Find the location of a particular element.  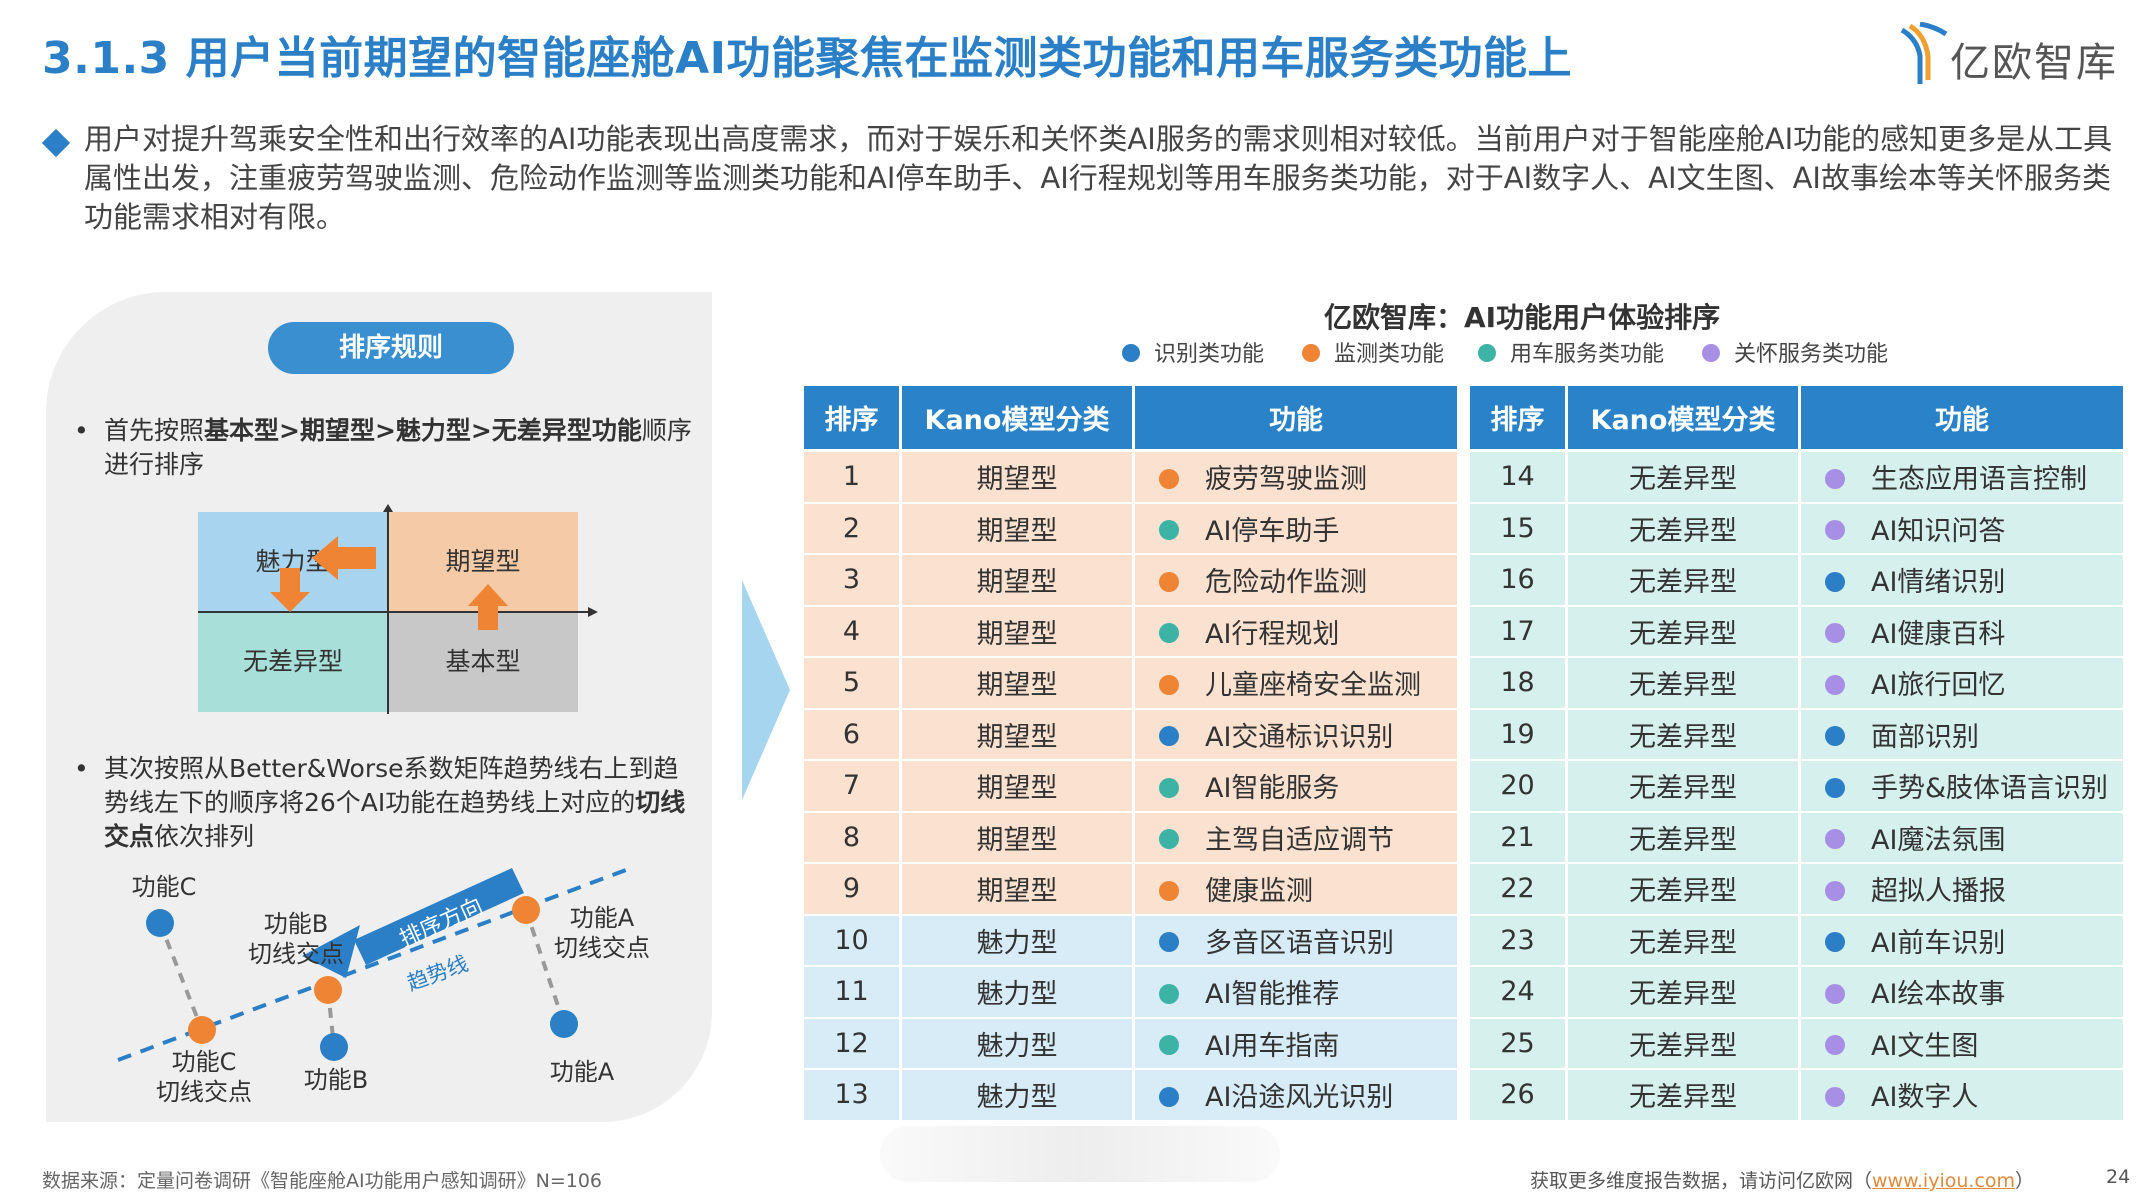

function-cell: AI用车指南 is located at coordinates (1297, 1044).